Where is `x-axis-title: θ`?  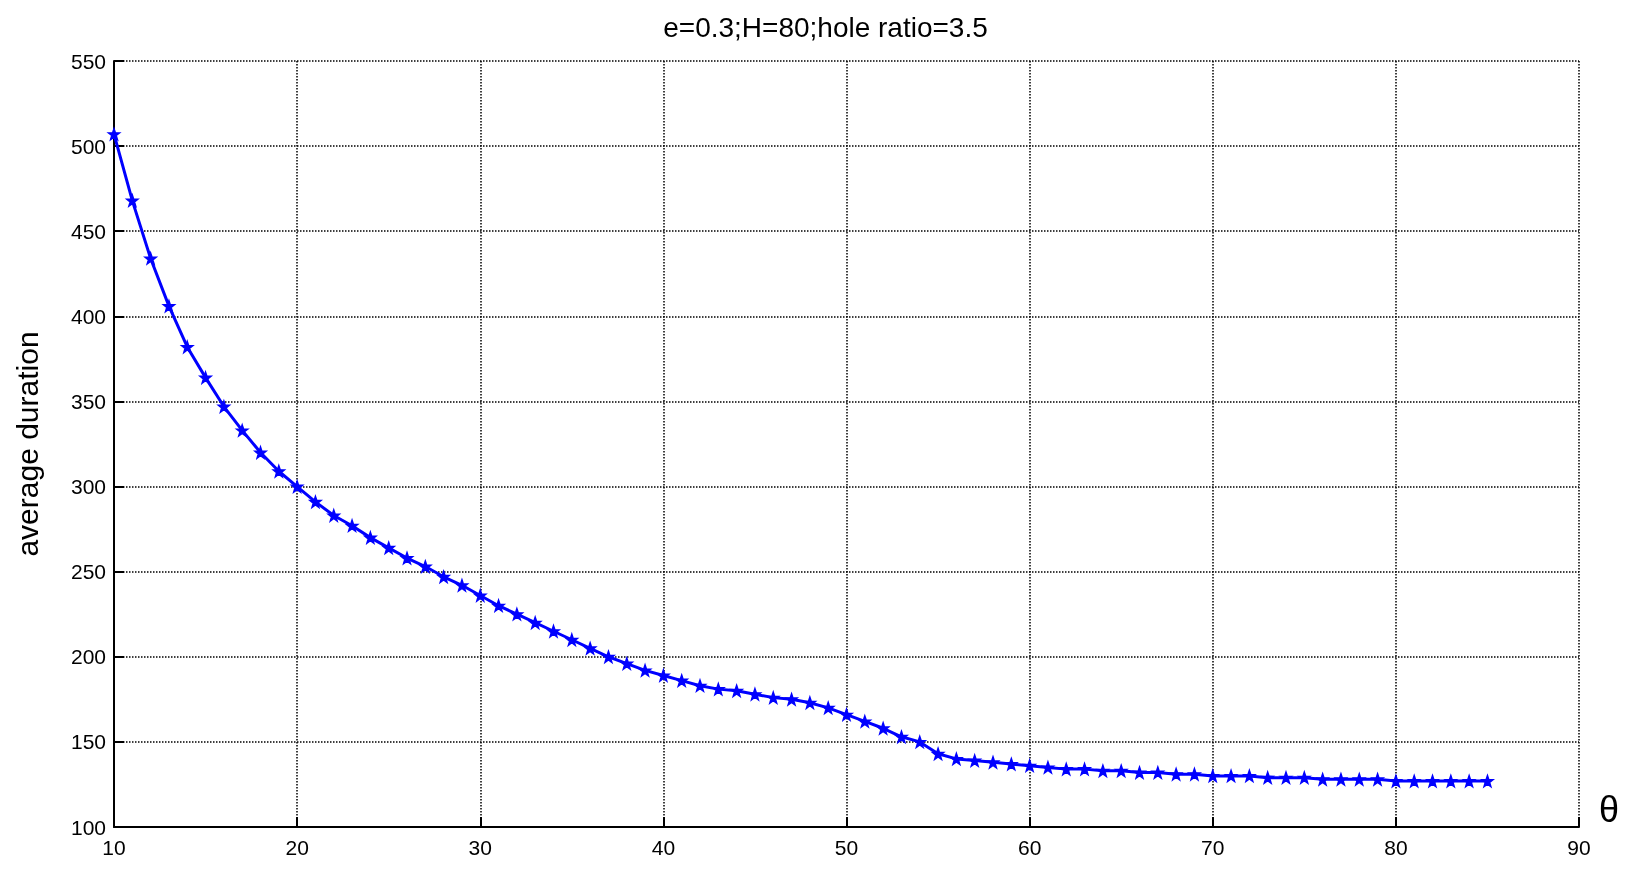 x-axis-title: θ is located at coordinates (1609, 809).